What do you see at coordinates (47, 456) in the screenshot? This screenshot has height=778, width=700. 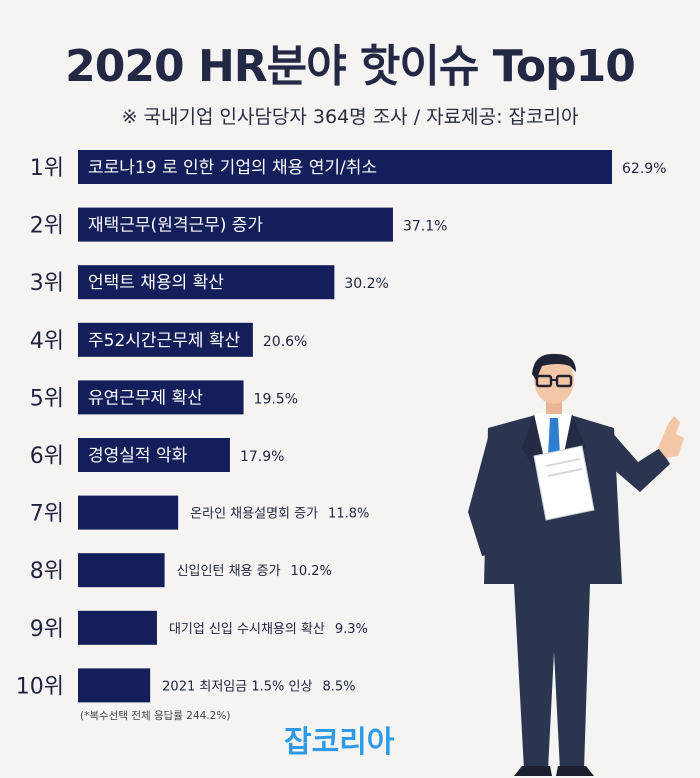 I see `rank-label: 6위` at bounding box center [47, 456].